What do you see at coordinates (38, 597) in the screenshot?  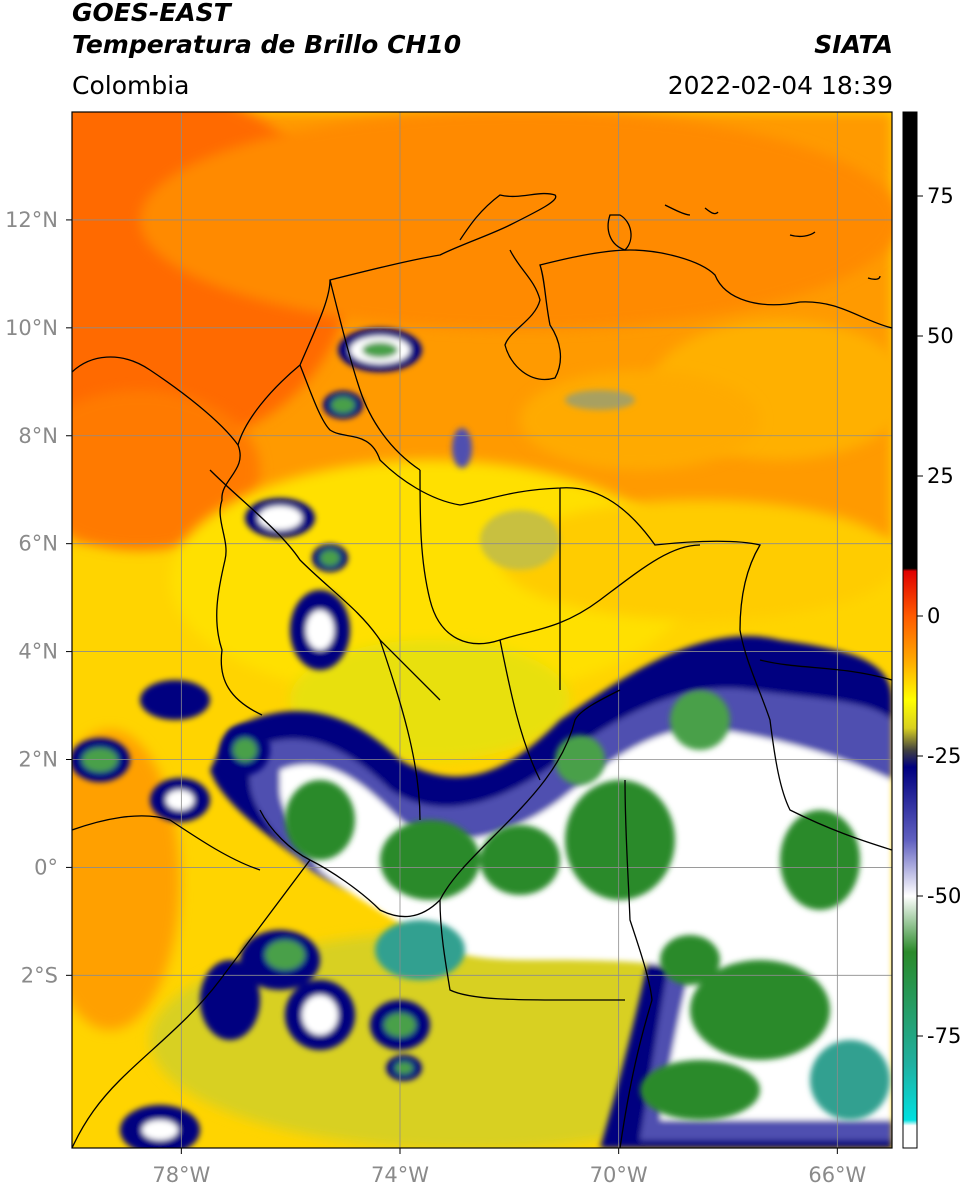 I see `latitude-labels: 12°N 10°N 8°N 6°N 4°N 2°N 0° 2°S` at bounding box center [38, 597].